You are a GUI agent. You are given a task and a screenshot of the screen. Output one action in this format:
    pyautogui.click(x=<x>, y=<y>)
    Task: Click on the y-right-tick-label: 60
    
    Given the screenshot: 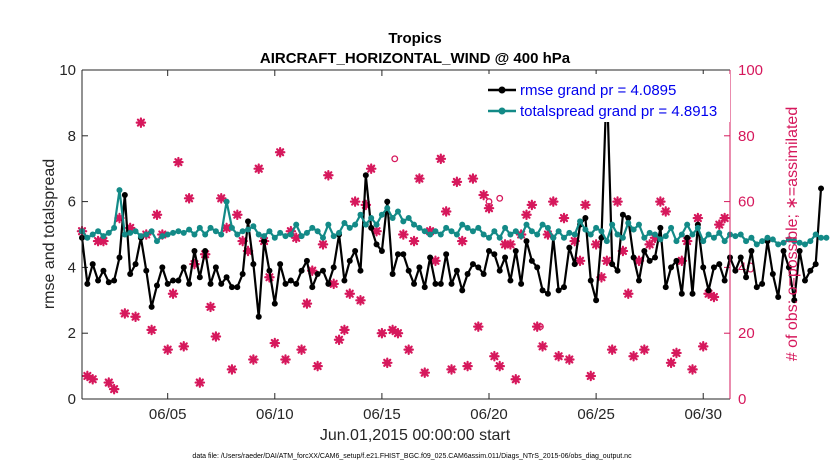 What is the action you would take?
    pyautogui.click(x=746, y=202)
    